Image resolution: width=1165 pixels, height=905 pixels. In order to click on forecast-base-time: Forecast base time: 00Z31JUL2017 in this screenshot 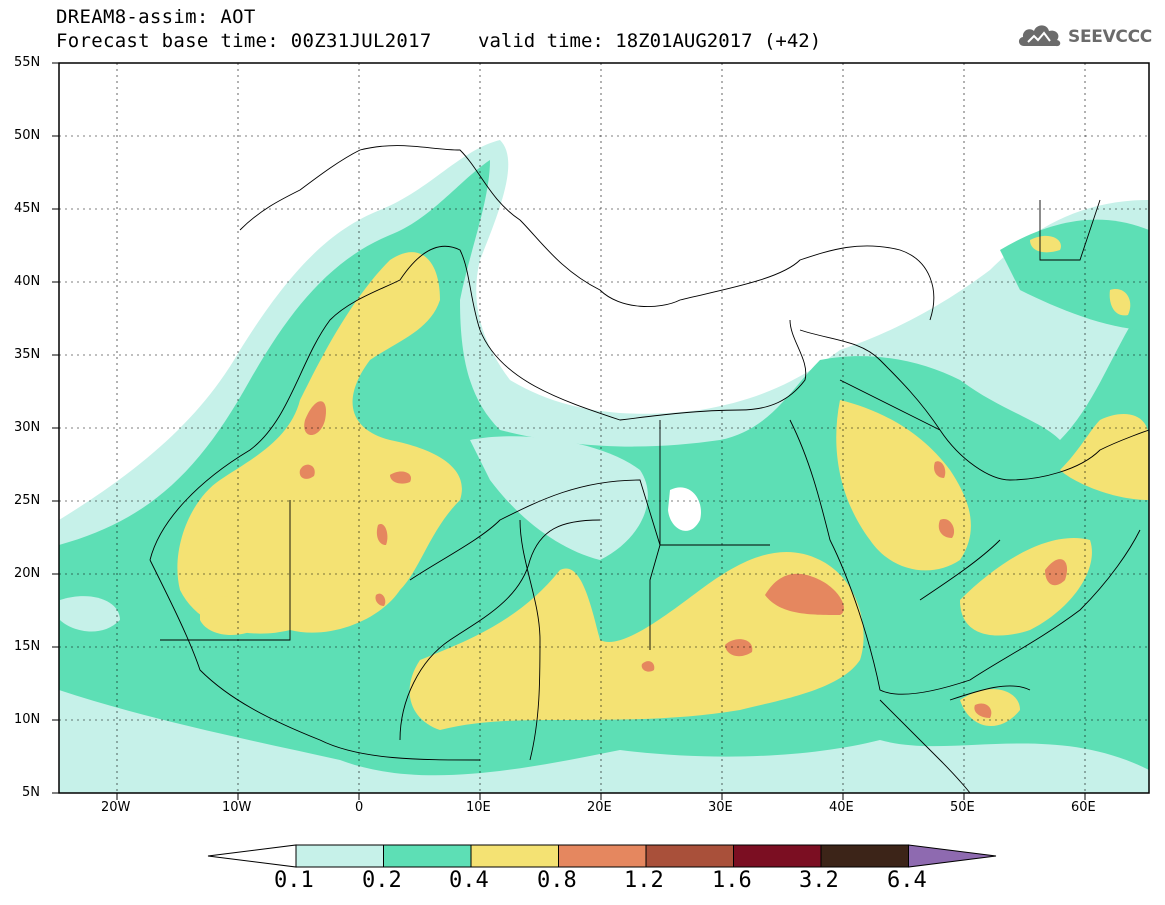, I will do `click(244, 41)`.